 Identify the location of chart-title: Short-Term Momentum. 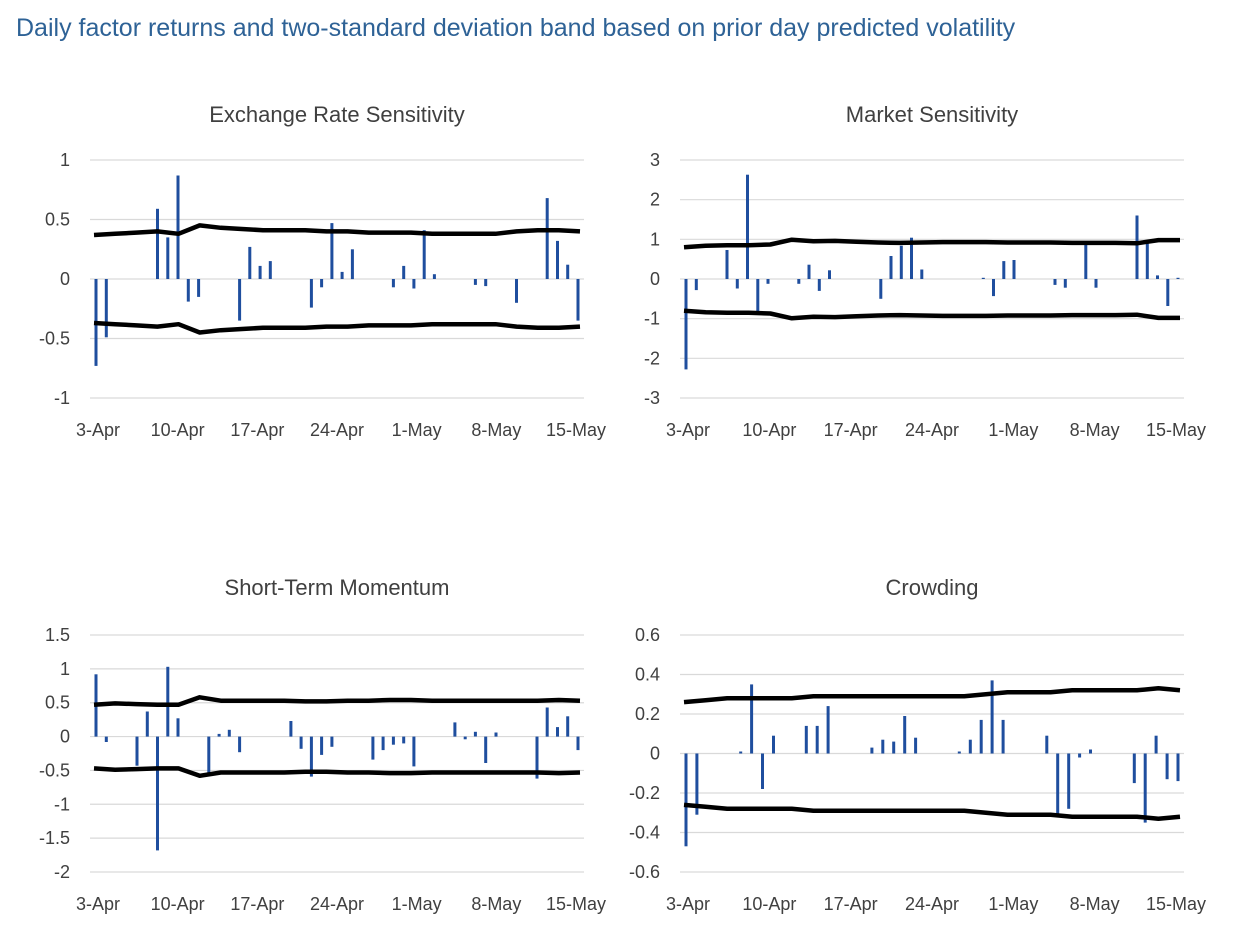
(337, 587).